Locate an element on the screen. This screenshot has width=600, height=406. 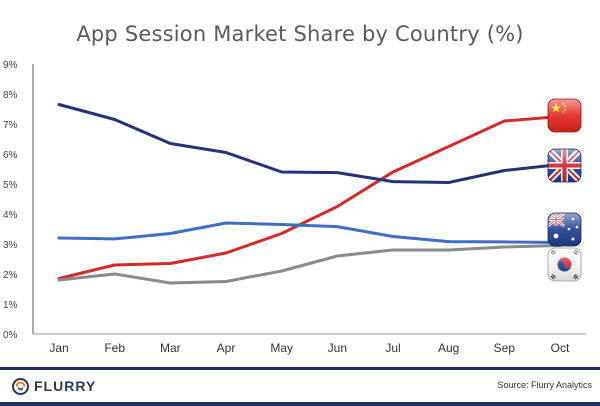
x-tick-label: Sep is located at coordinates (505, 348).